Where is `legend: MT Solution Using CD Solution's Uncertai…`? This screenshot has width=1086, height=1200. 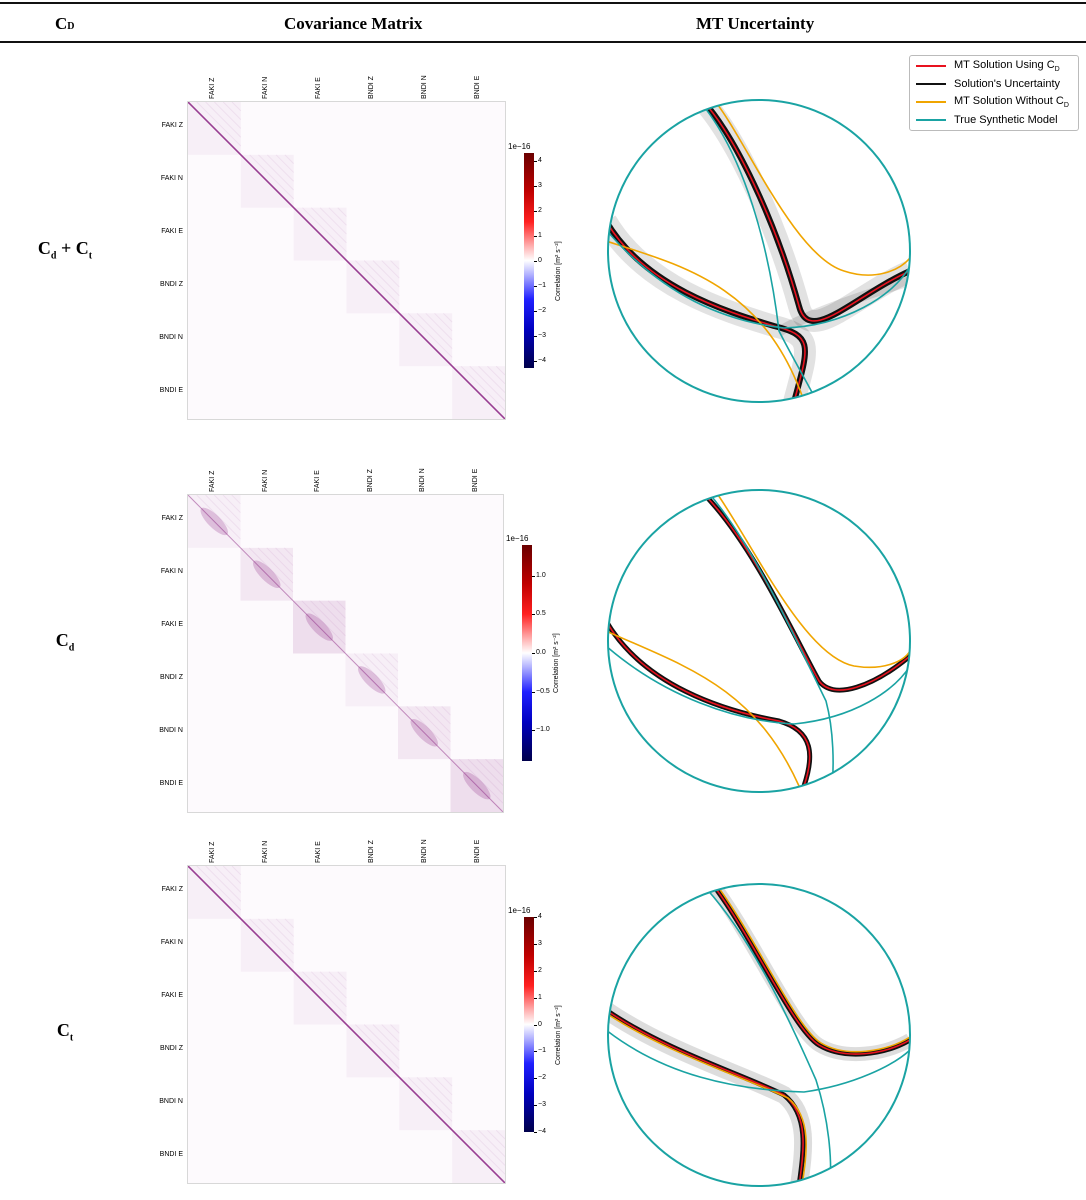
legend: MT Solution Using CD Solution's Uncertai… is located at coordinates (994, 93).